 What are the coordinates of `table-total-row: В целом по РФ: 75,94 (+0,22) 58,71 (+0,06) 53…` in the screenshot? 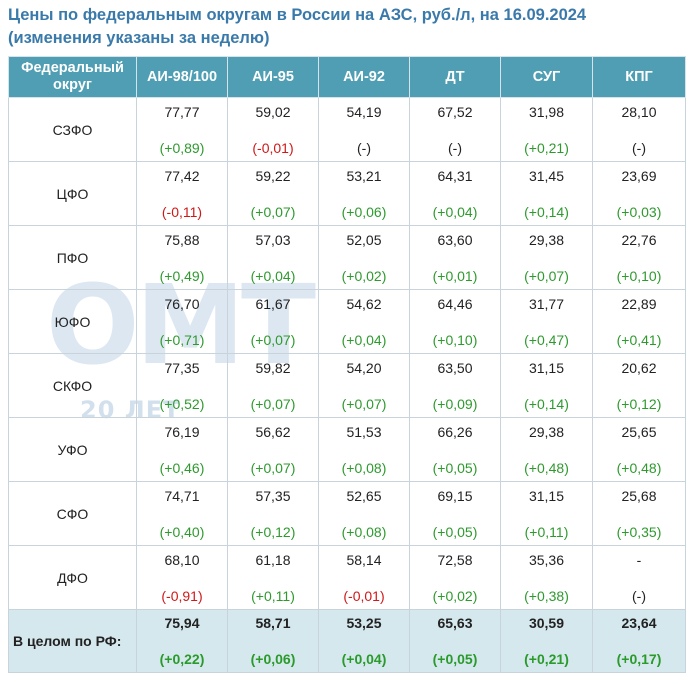 It's located at (347, 641).